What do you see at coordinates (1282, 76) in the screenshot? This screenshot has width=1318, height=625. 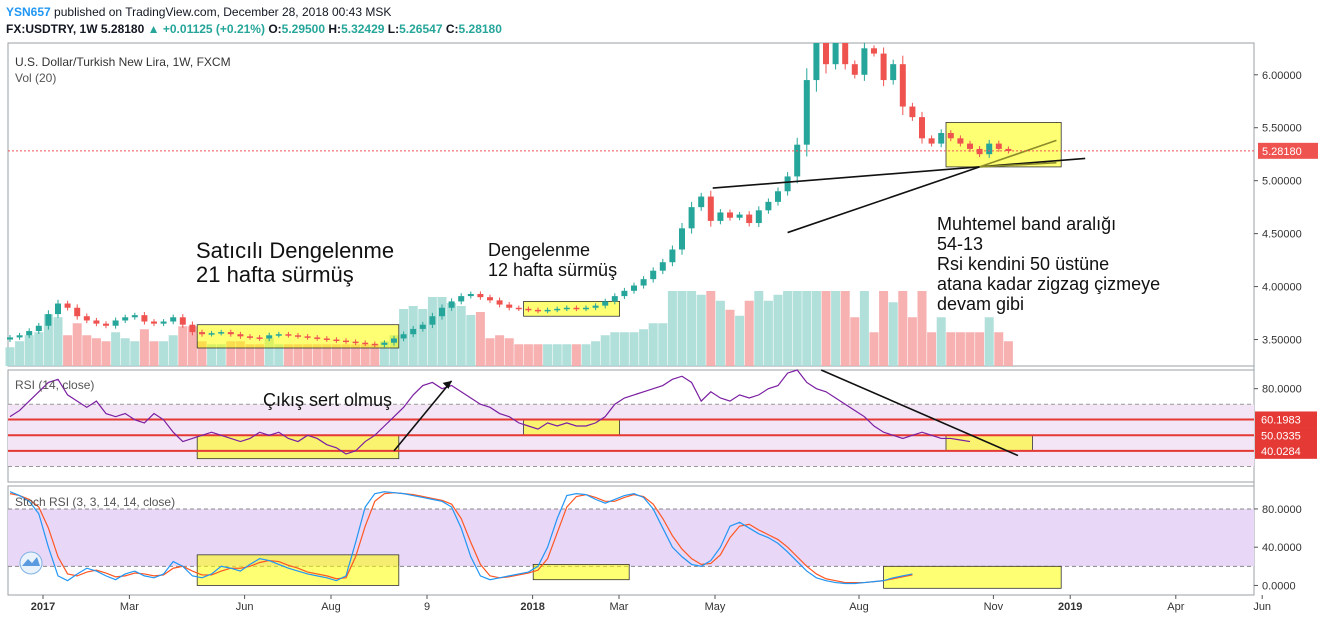 I see `price-tick-label: 6.00000` at bounding box center [1282, 76].